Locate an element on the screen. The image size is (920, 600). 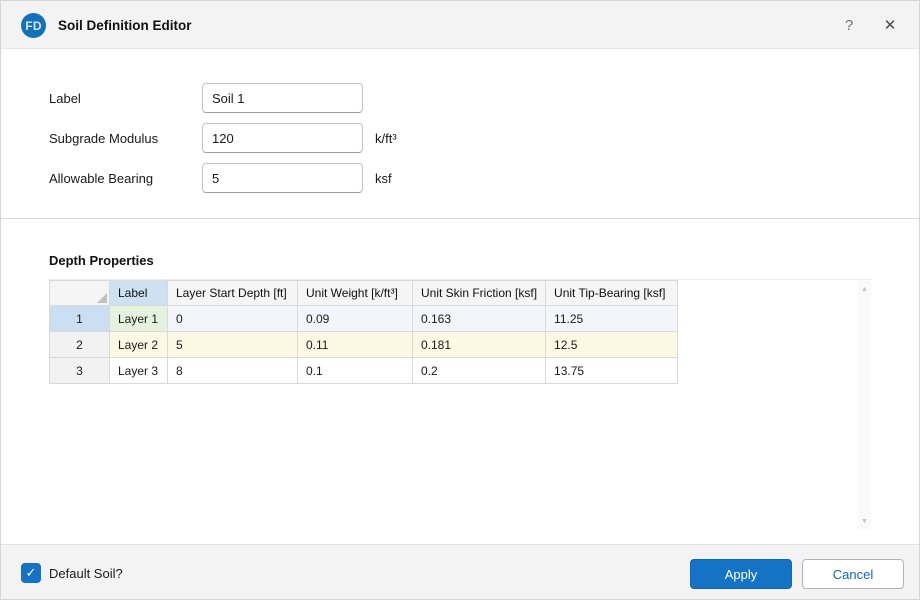
default-soil-checkbox: ✓ is located at coordinates (31, 573).